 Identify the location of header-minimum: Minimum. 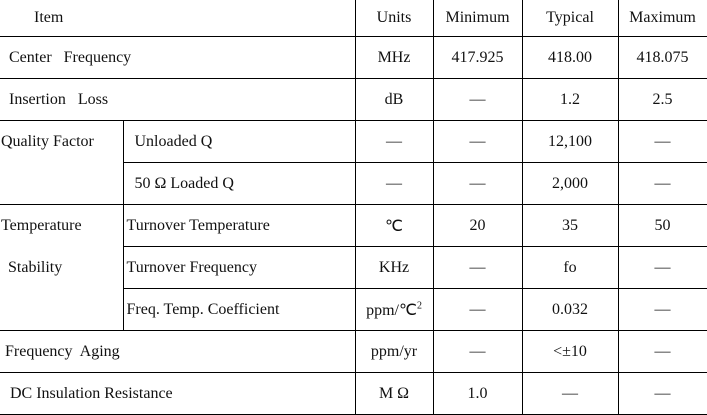
(477, 18).